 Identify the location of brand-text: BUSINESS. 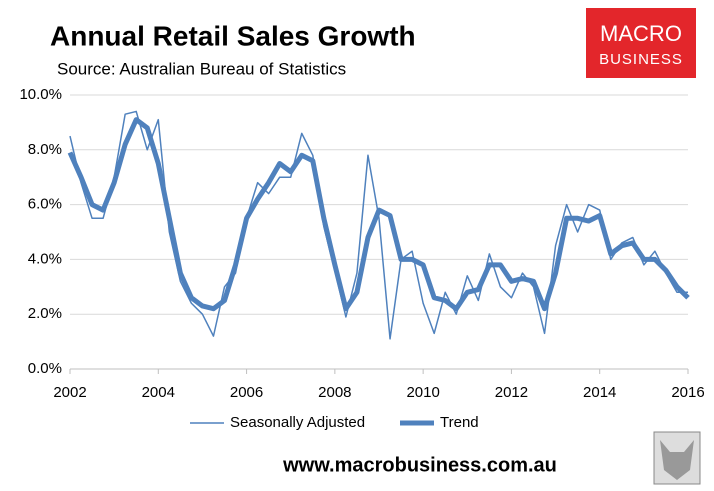
(641, 59).